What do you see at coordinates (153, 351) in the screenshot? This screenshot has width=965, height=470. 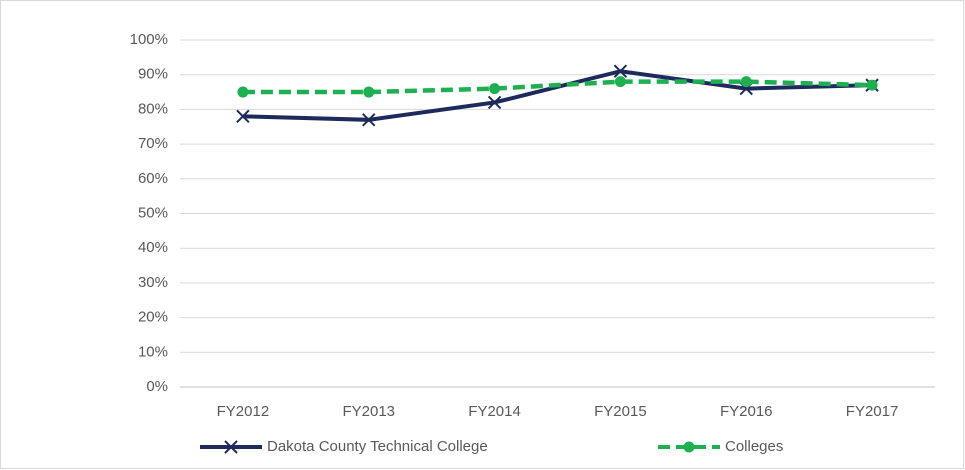 I see `y-tick-label: 10%` at bounding box center [153, 351].